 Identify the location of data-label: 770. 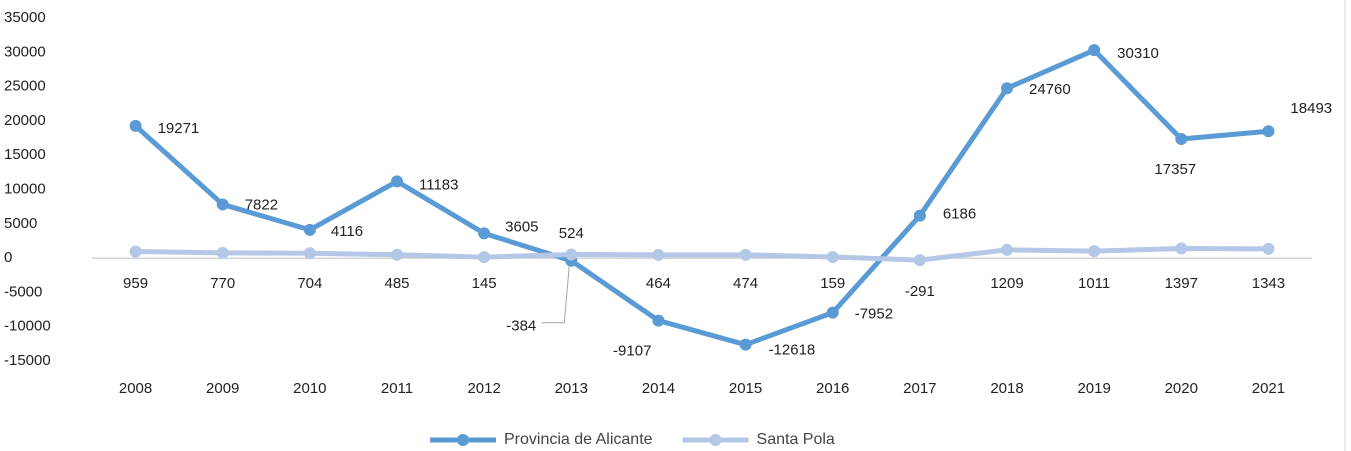
(222, 283).